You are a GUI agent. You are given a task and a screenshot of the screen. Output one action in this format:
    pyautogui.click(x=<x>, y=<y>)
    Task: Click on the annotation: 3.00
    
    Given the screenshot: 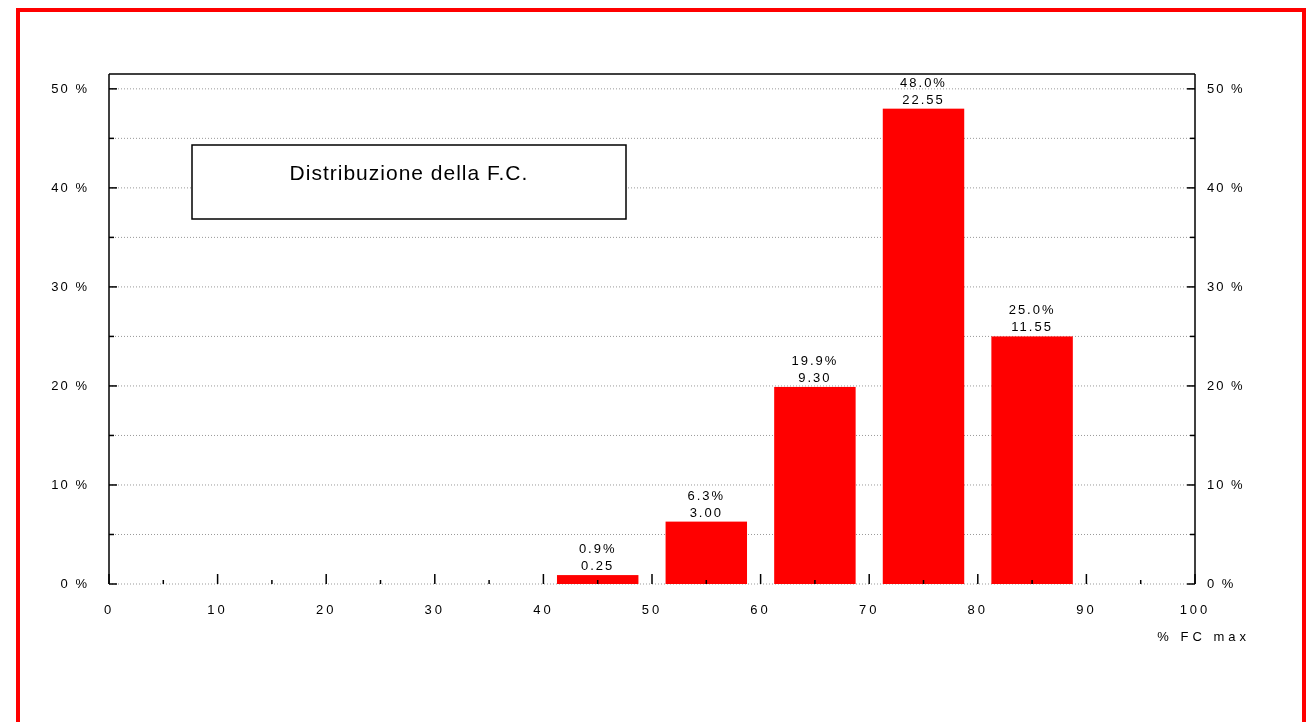 What is the action you would take?
    pyautogui.click(x=706, y=512)
    